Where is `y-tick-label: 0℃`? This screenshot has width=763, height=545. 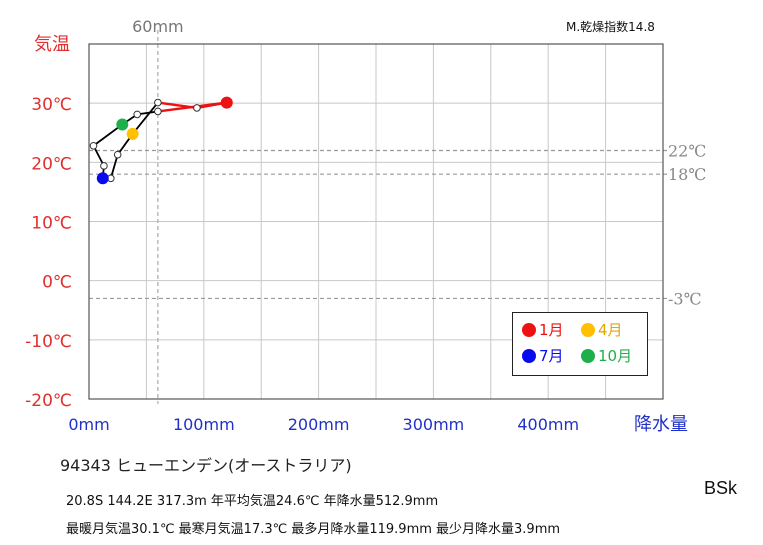 y-tick-label: 0℃ is located at coordinates (57, 283).